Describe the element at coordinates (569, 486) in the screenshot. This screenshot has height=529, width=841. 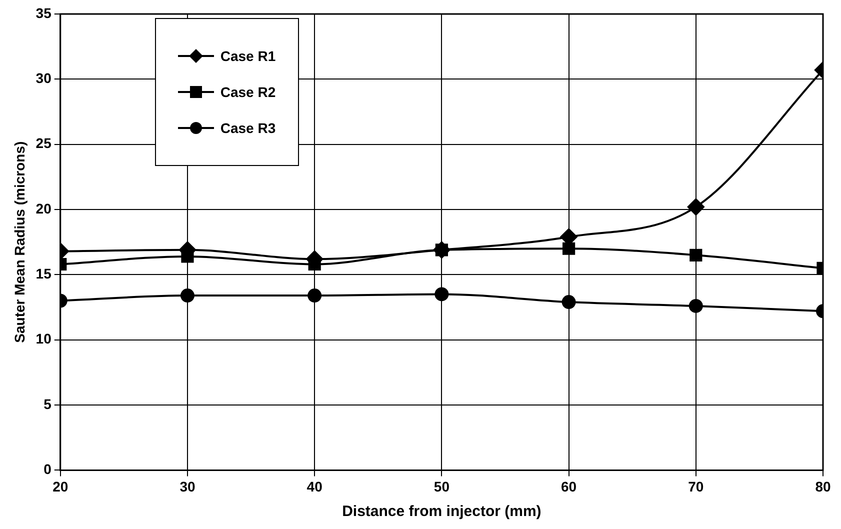
I see `x-tick-label: 60` at that location.